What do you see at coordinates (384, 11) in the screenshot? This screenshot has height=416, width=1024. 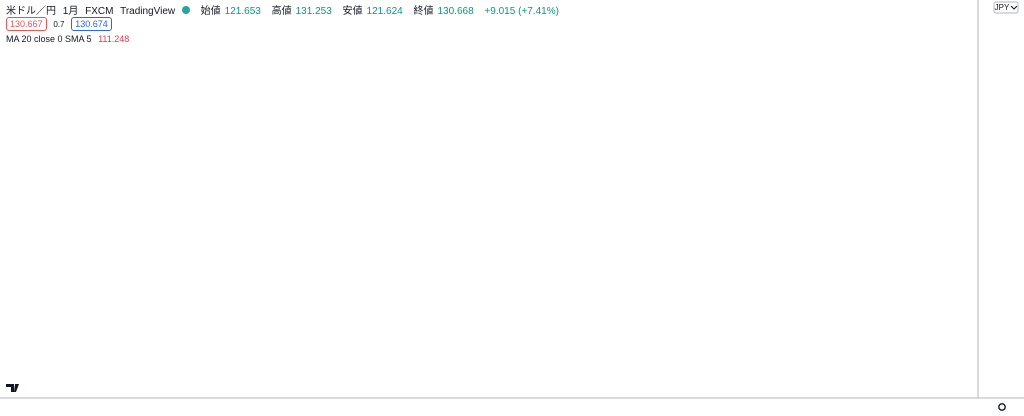 I see `low-value: 121.624` at bounding box center [384, 11].